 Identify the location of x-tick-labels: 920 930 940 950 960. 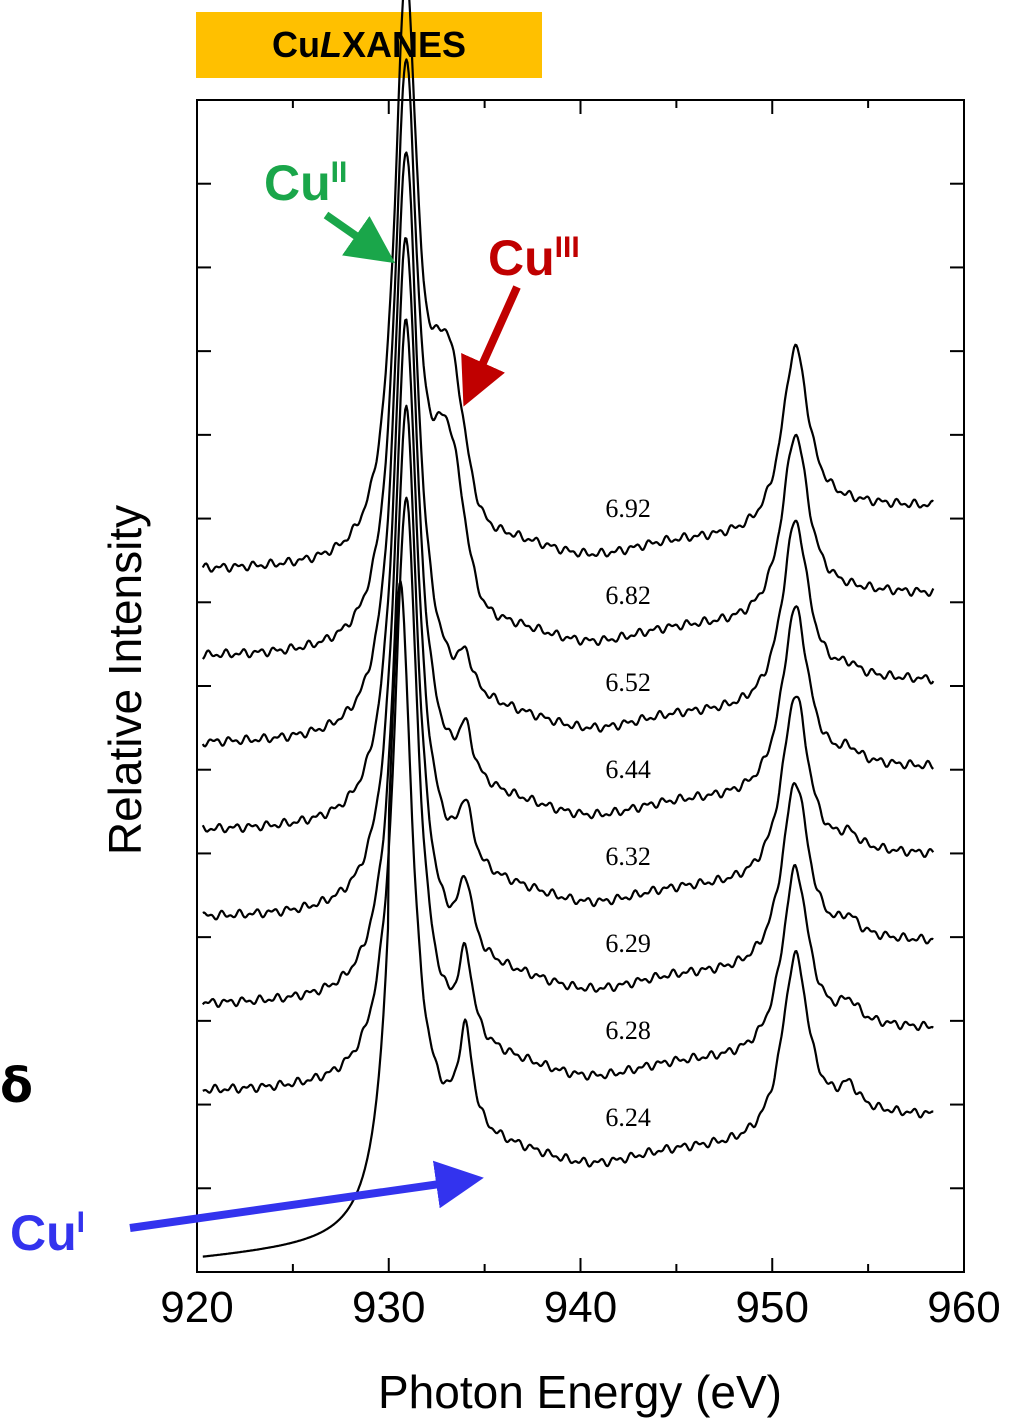
(580, 1307).